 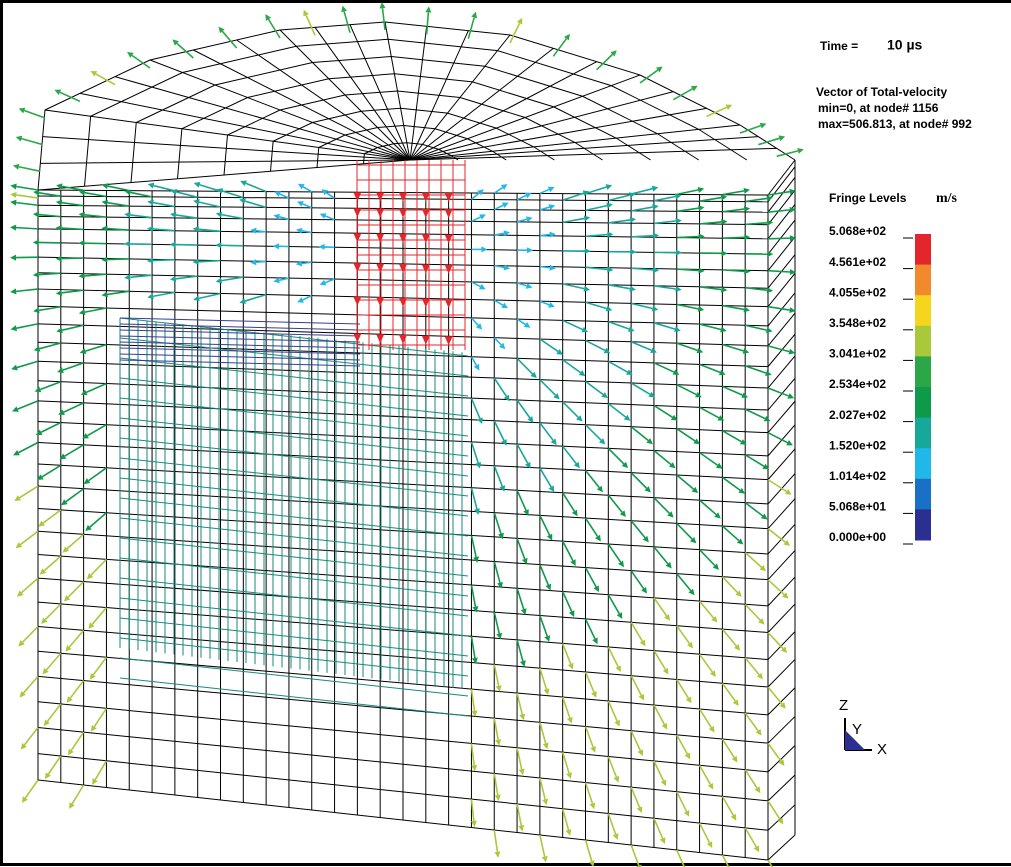 What do you see at coordinates (843, 705) in the screenshot?
I see `triad-z: Z` at bounding box center [843, 705].